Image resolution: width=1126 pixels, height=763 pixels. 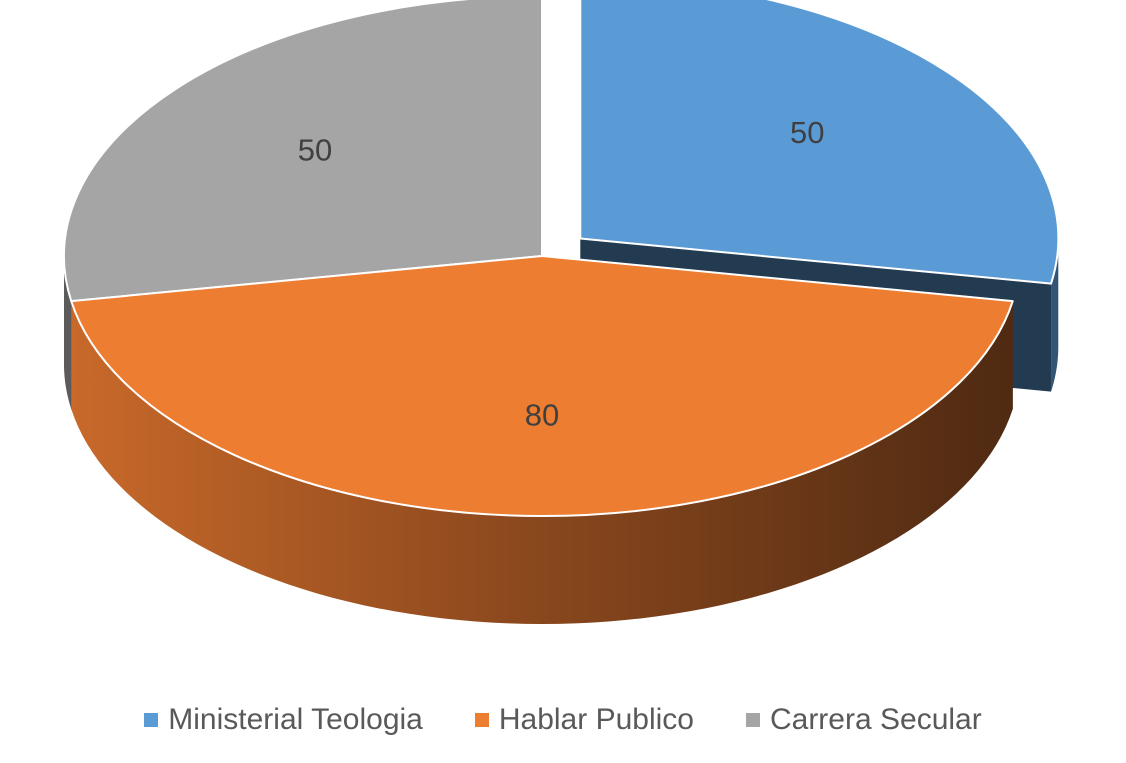 What do you see at coordinates (875, 719) in the screenshot?
I see `legend-label: Carrera Secular` at bounding box center [875, 719].